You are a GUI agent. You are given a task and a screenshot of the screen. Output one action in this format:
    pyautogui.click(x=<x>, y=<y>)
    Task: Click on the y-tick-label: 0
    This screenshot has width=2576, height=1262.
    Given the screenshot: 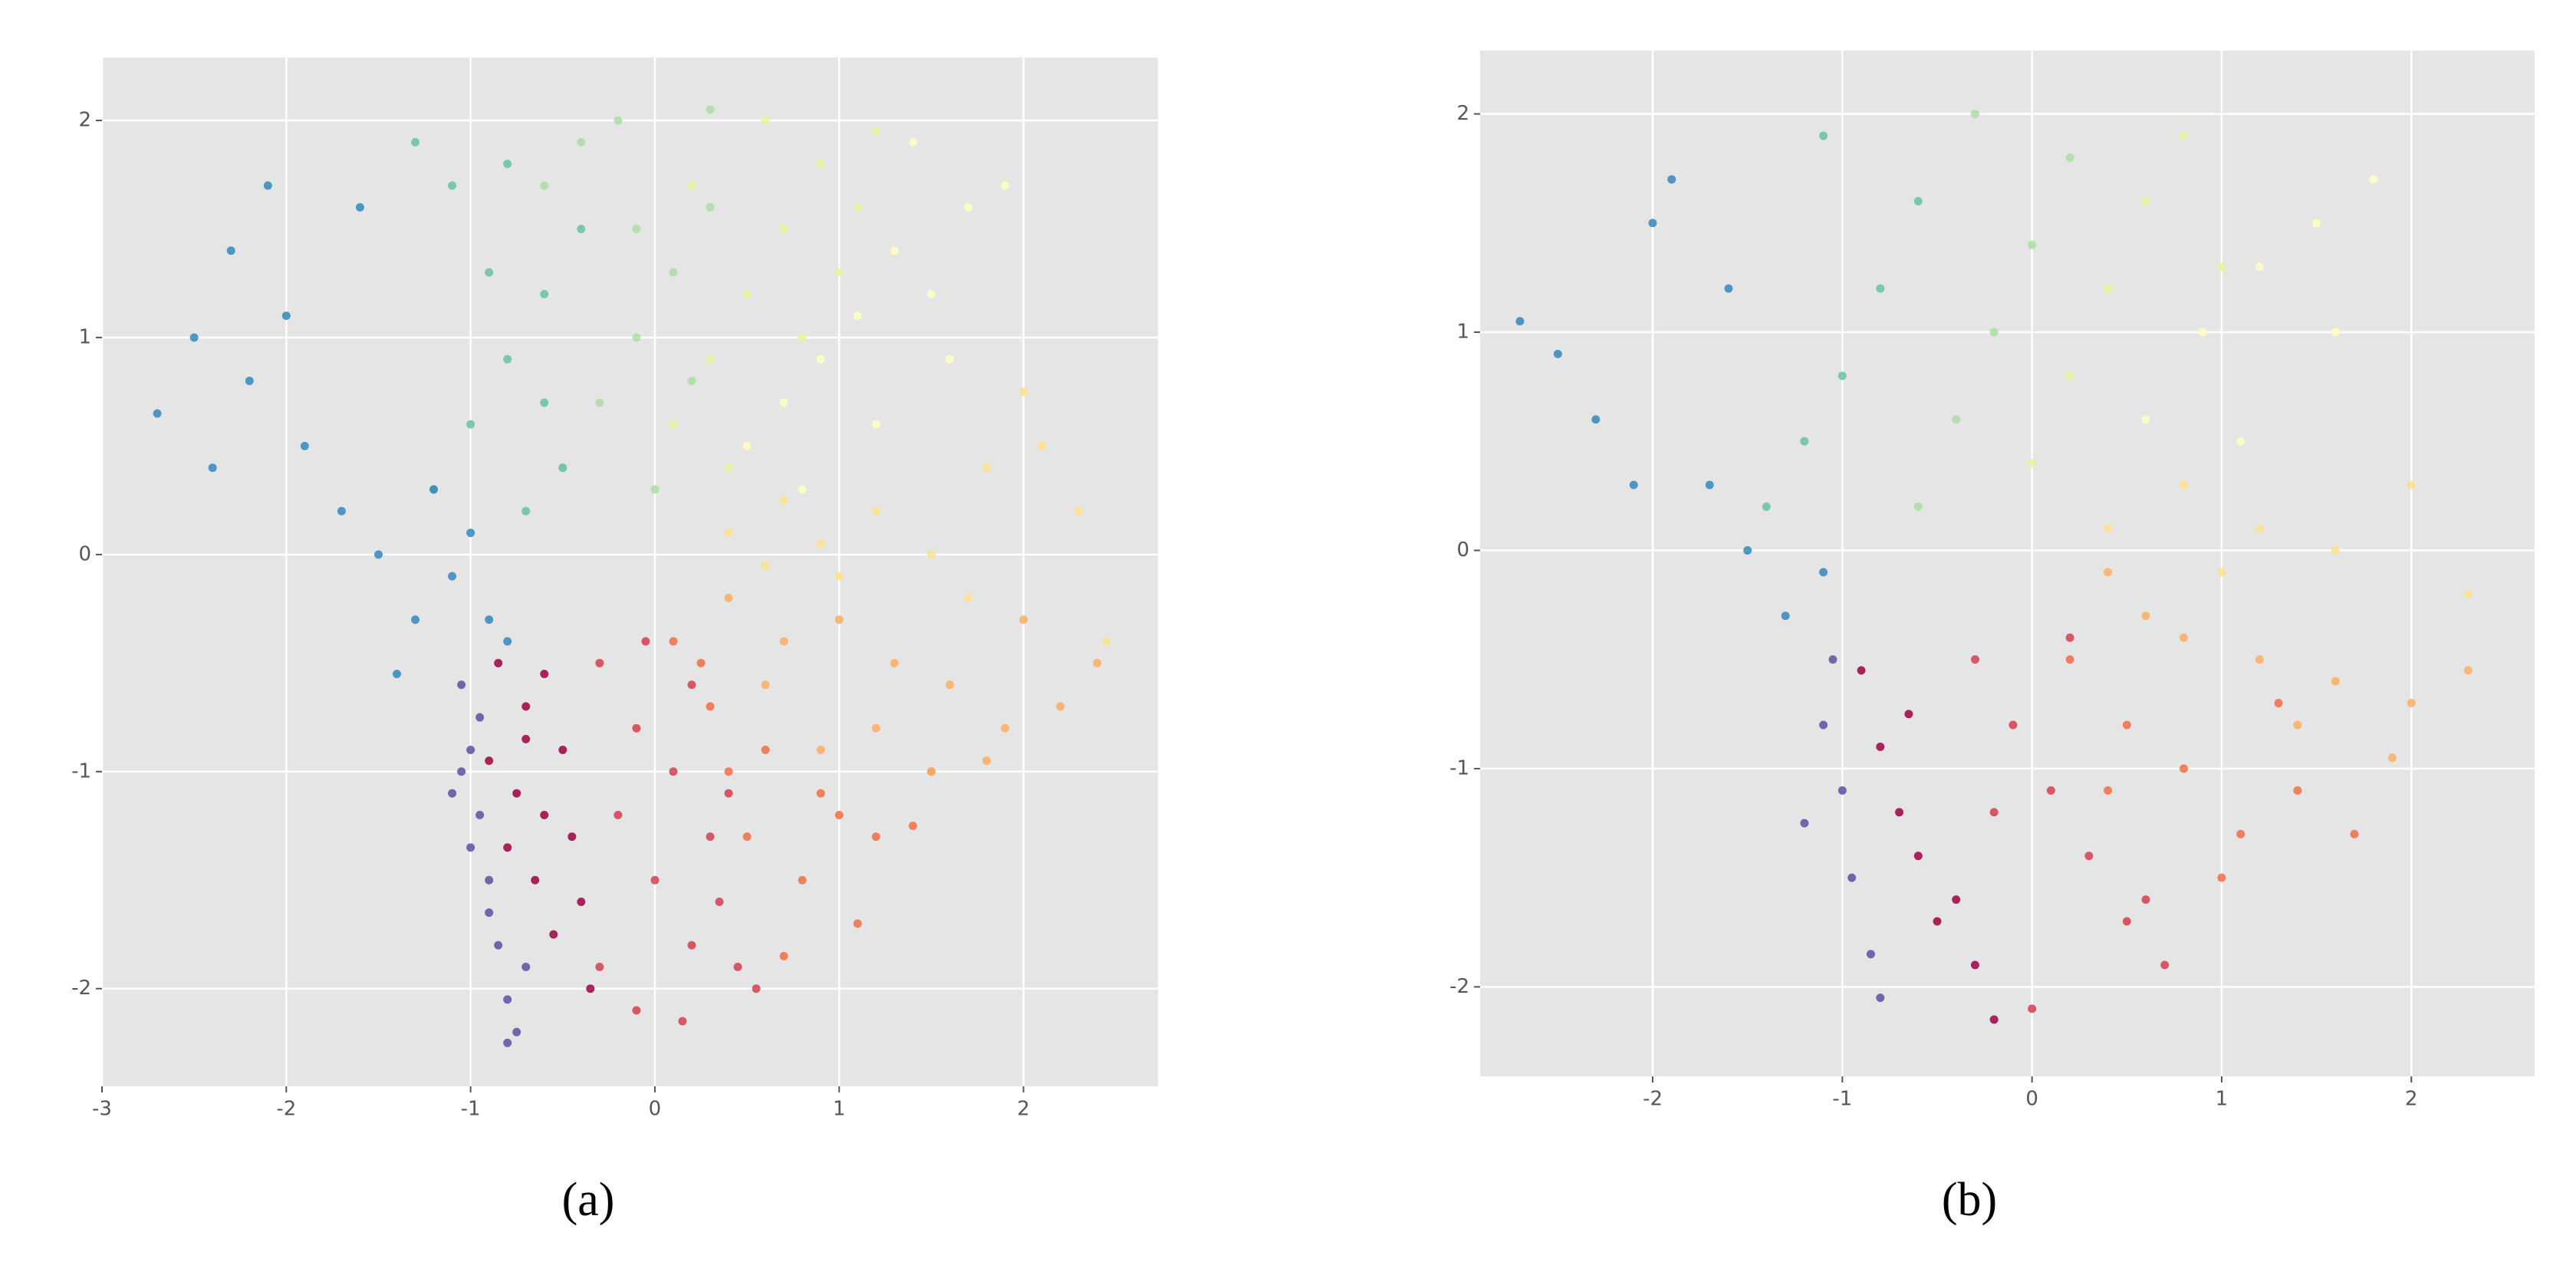 What is the action you would take?
    pyautogui.click(x=84, y=553)
    